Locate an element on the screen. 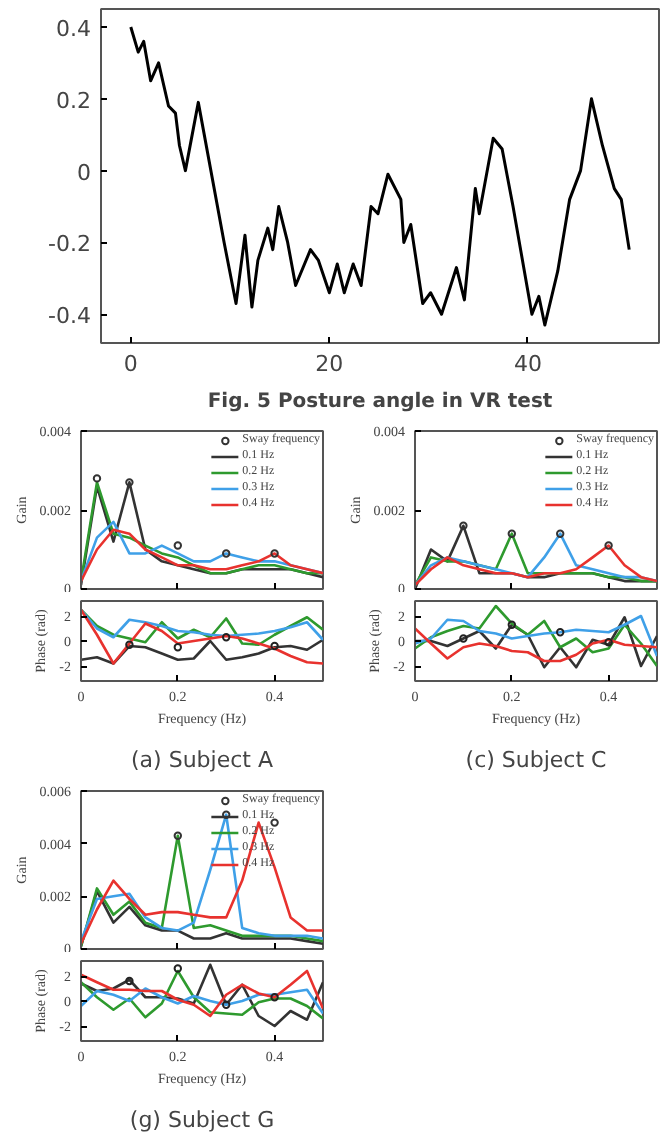 The width and height of the screenshot is (670, 1146). caption: Fig. 5 Posture angle in VR test is located at coordinates (380, 402).